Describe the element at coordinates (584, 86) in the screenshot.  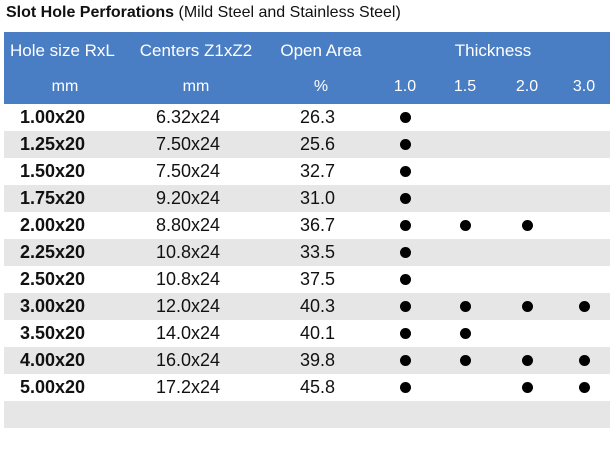
I see `thickness-3-0: 3.0` at that location.